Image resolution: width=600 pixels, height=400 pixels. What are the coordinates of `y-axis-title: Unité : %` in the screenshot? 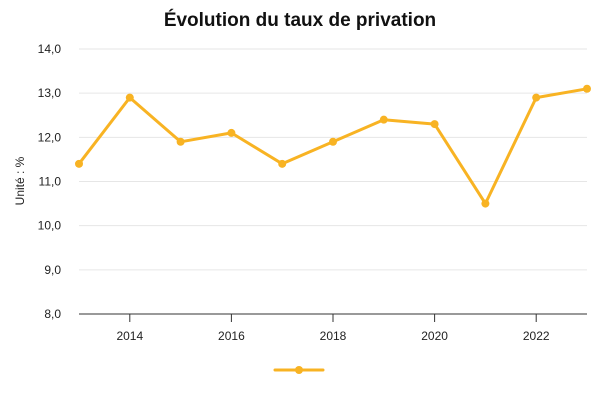 It's located at (20, 180).